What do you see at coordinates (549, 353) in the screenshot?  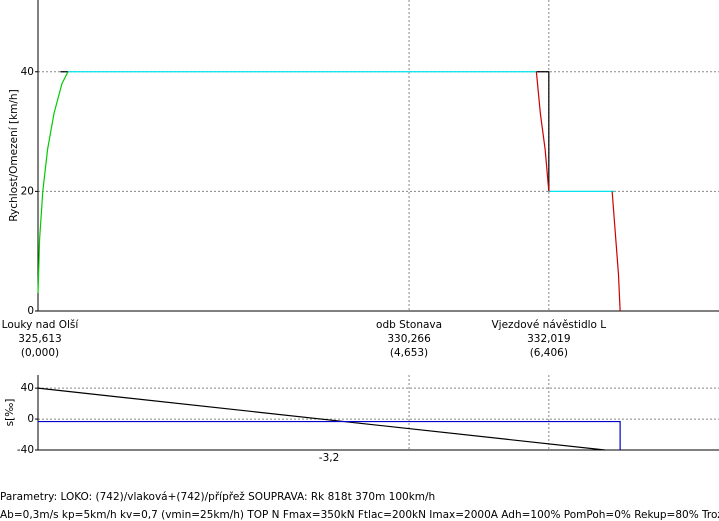 I see `station-distance: (6,406)` at bounding box center [549, 353].